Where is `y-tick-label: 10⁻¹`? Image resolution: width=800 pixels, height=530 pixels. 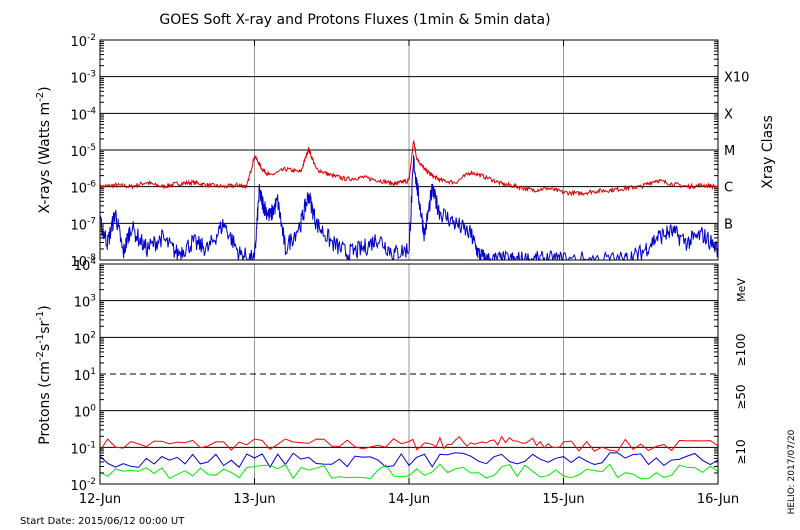
y-tick-label: 10⁻¹ is located at coordinates (83, 448).